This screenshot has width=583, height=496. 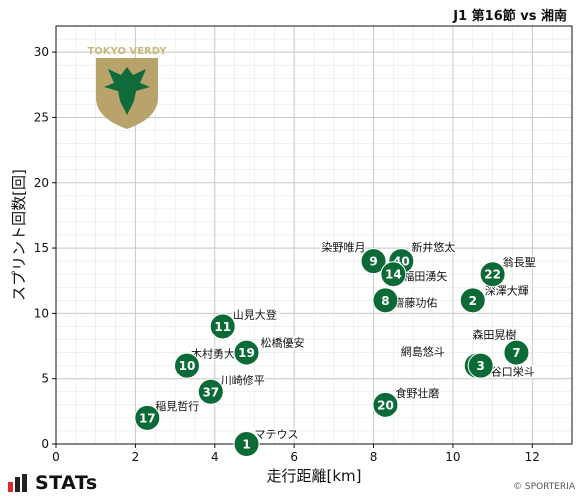 I want to click on x-tick-label: 2, so click(x=136, y=457).